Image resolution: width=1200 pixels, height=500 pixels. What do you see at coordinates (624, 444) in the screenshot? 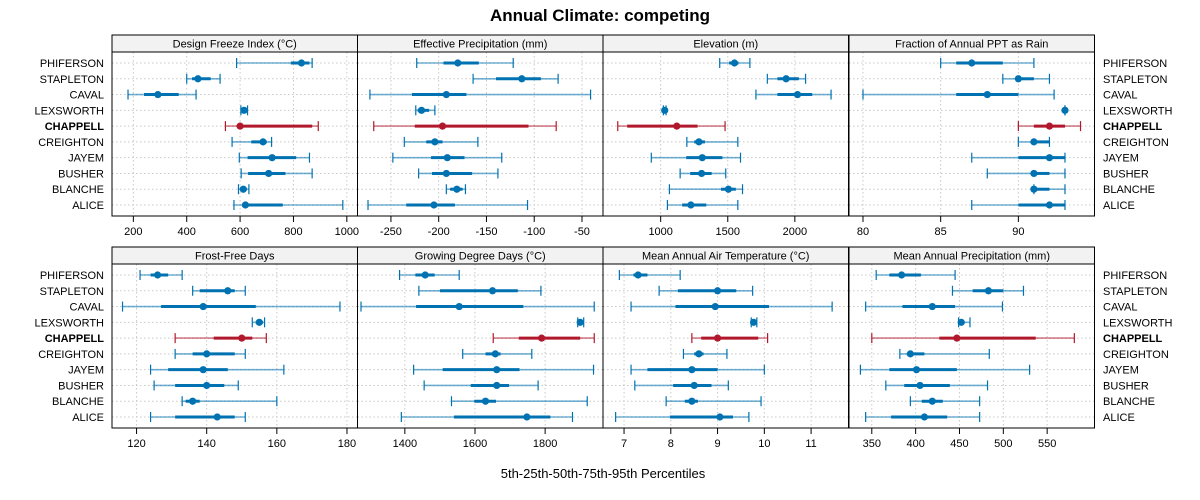
I see `x-tick-label: 7` at bounding box center [624, 444].